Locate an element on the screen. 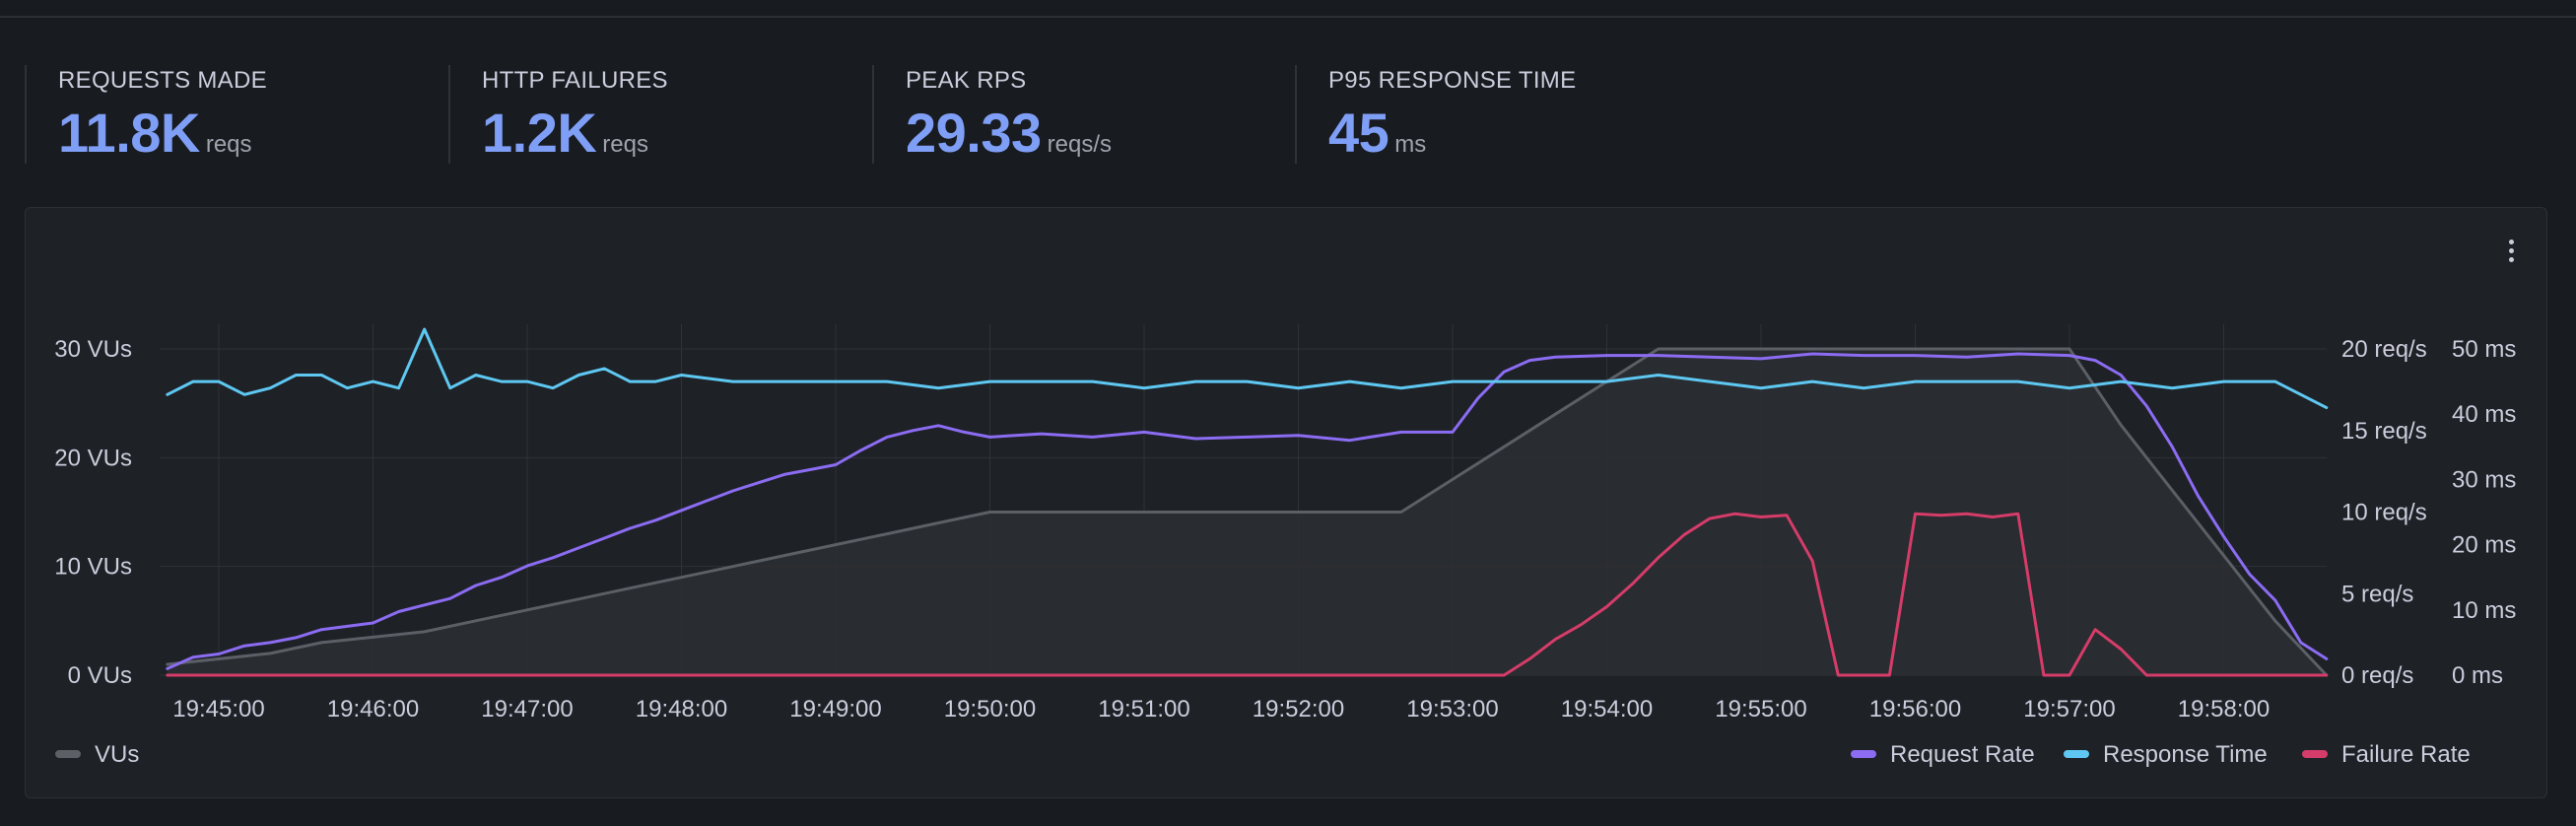 The width and height of the screenshot is (2576, 826). stat-label: REQUESTS MADE is located at coordinates (163, 80).